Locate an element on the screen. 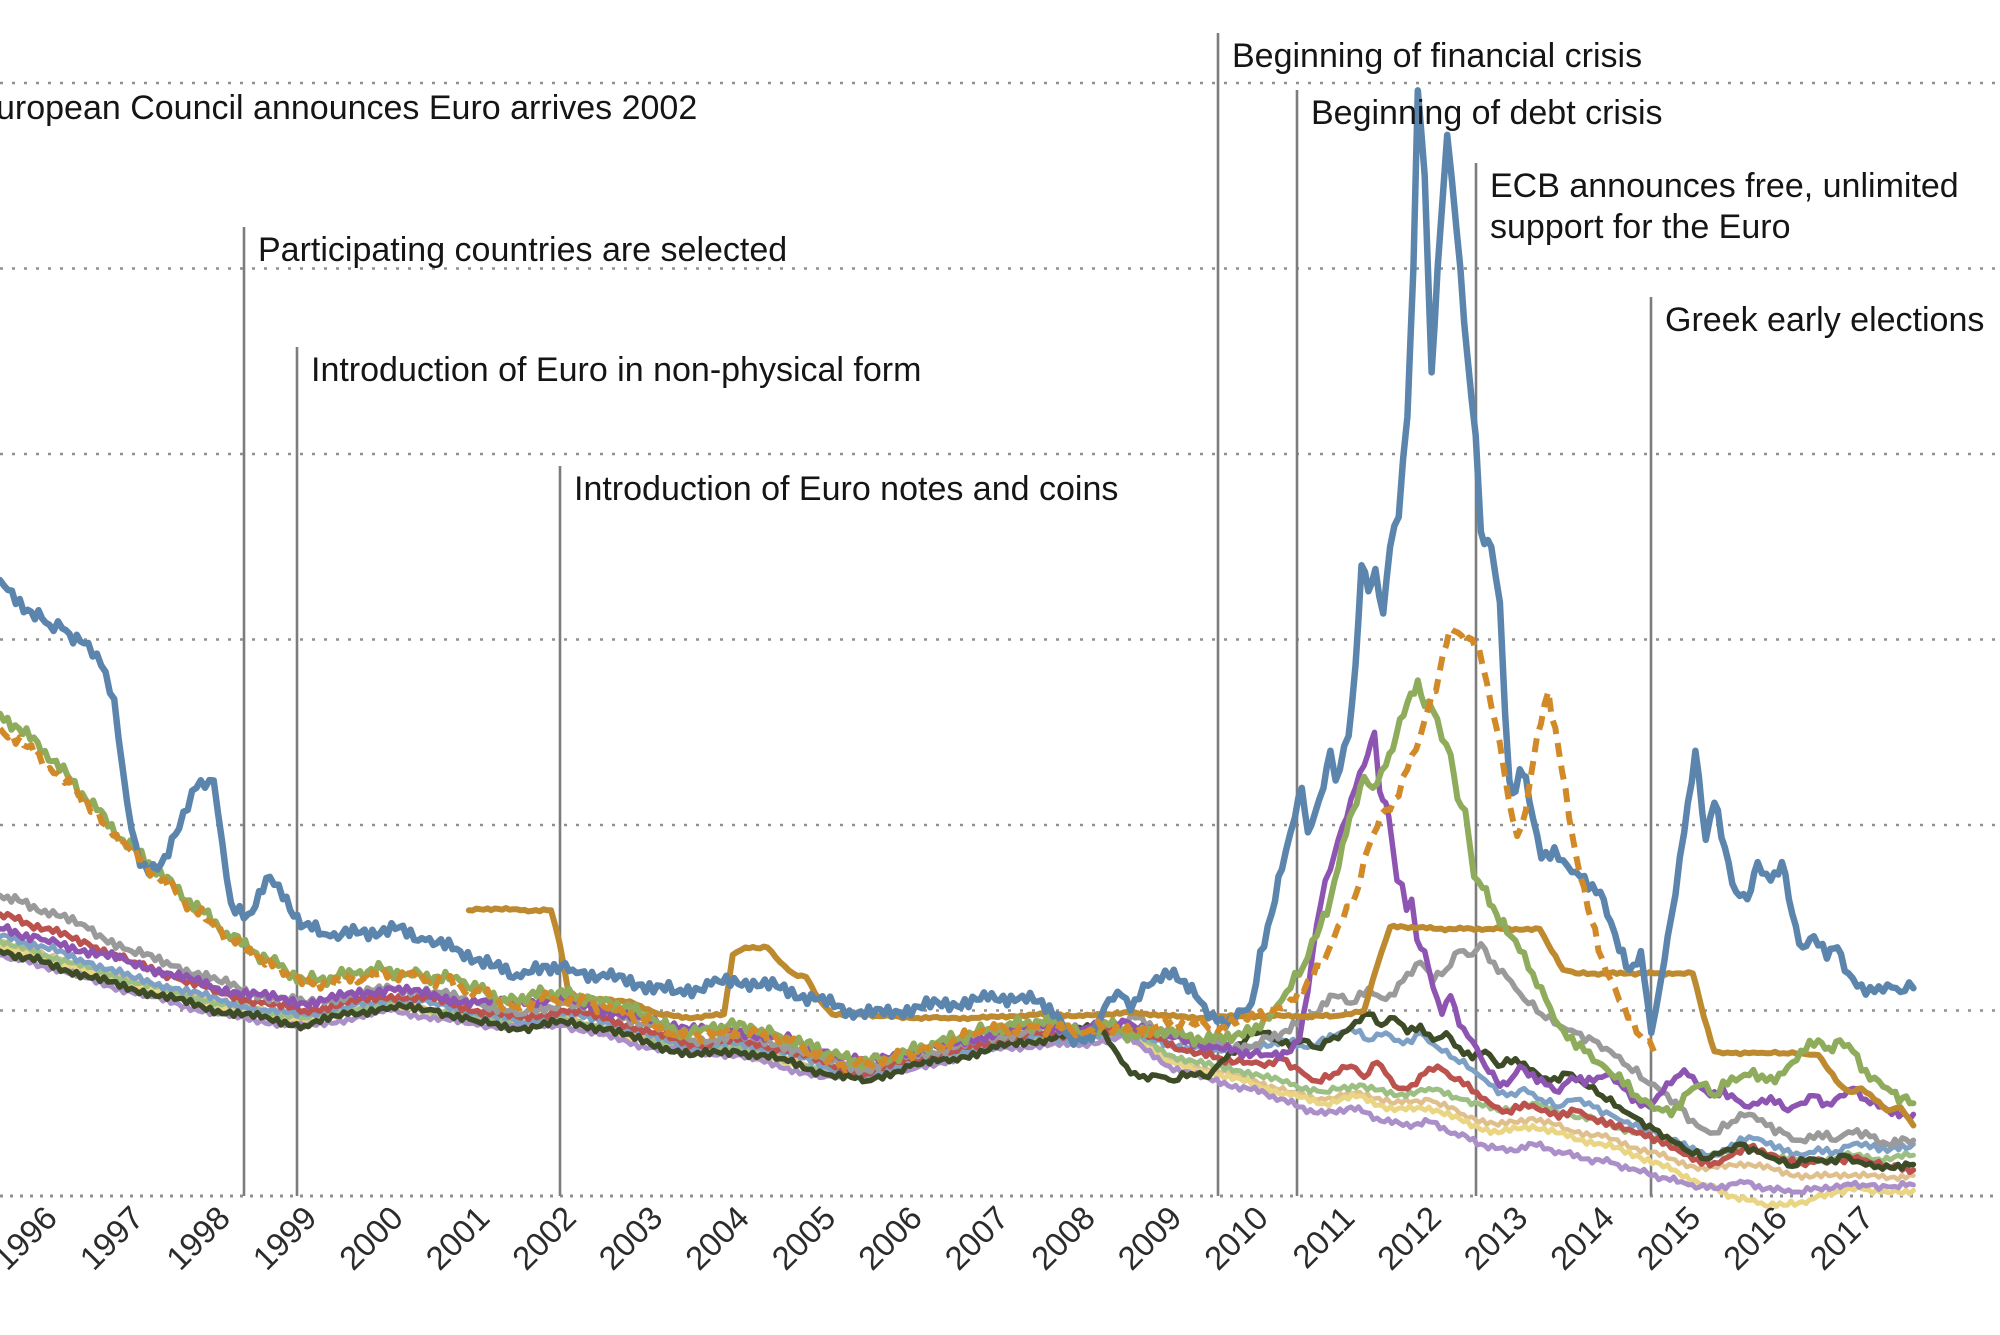 This screenshot has width=2000, height=1335. x-axis-label-2002: 2002 is located at coordinates (544, 1238).